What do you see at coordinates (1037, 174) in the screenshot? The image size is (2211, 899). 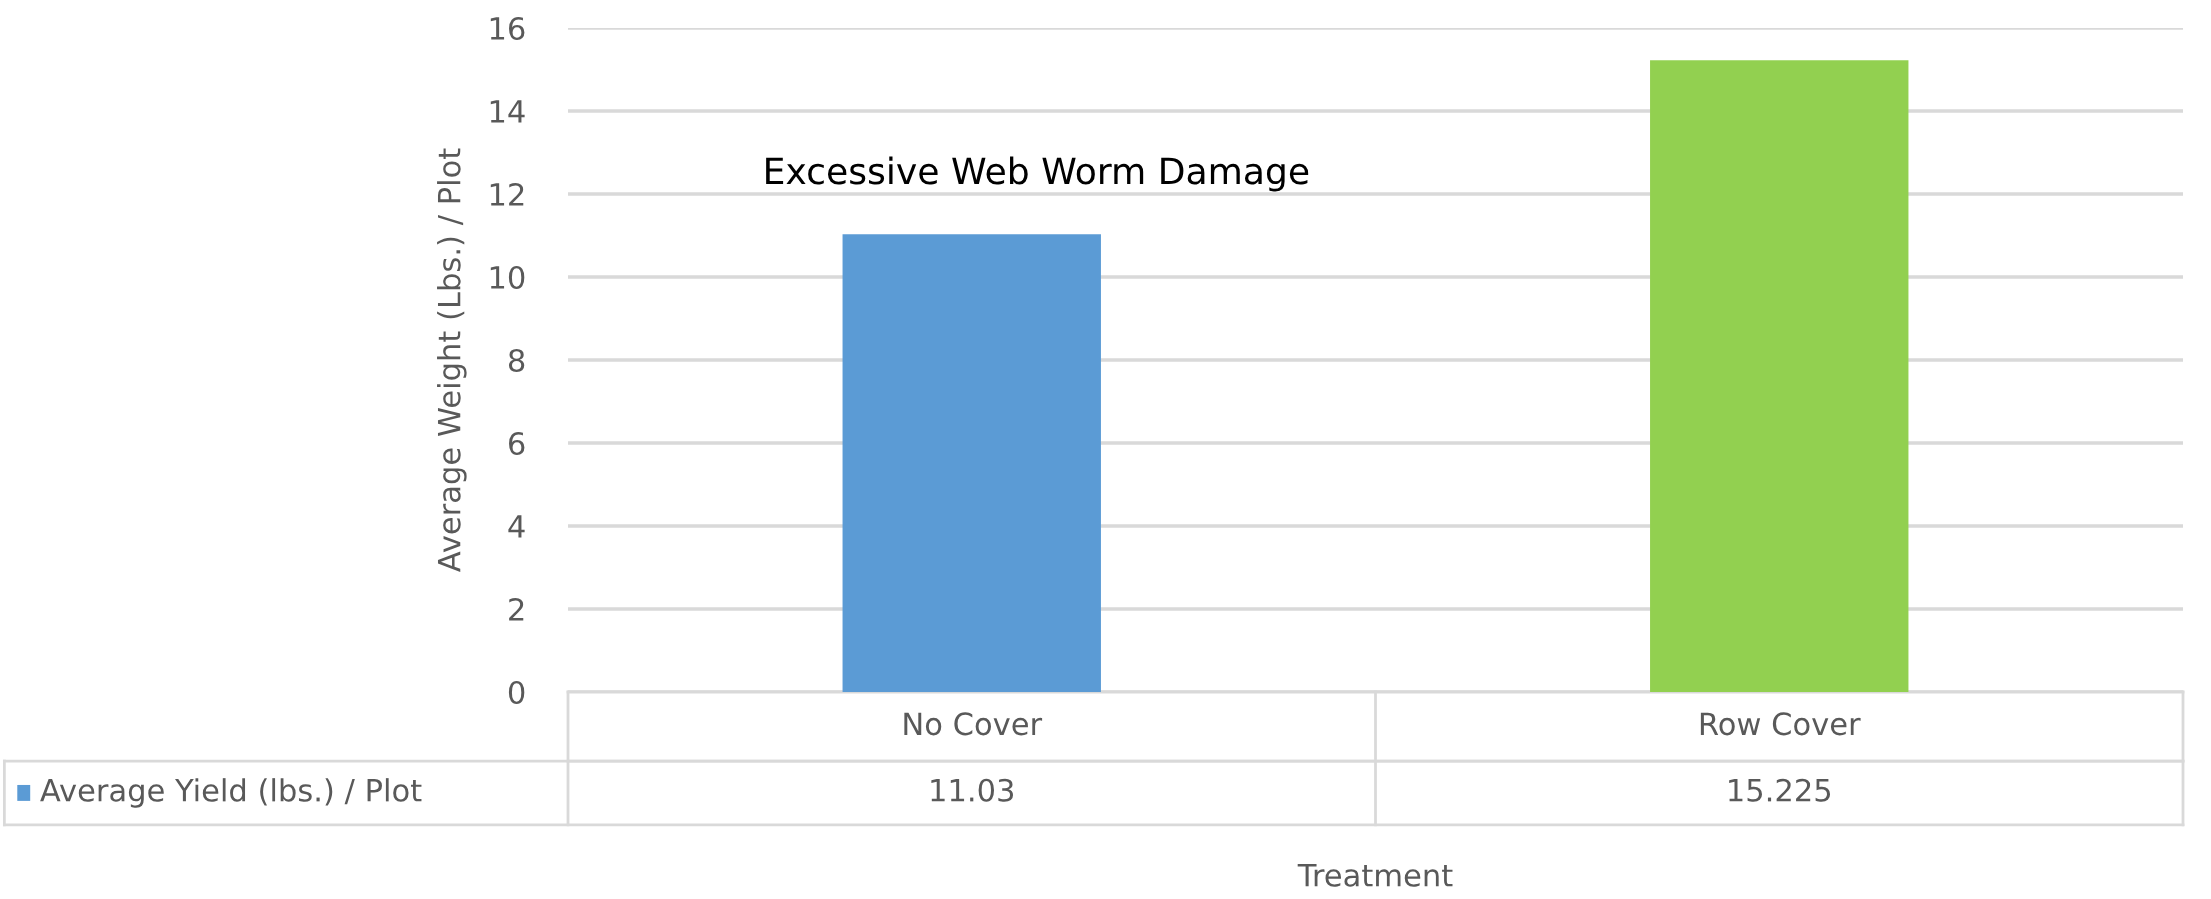 I see `annotation: Excessive Web Worm Damage` at bounding box center [1037, 174].